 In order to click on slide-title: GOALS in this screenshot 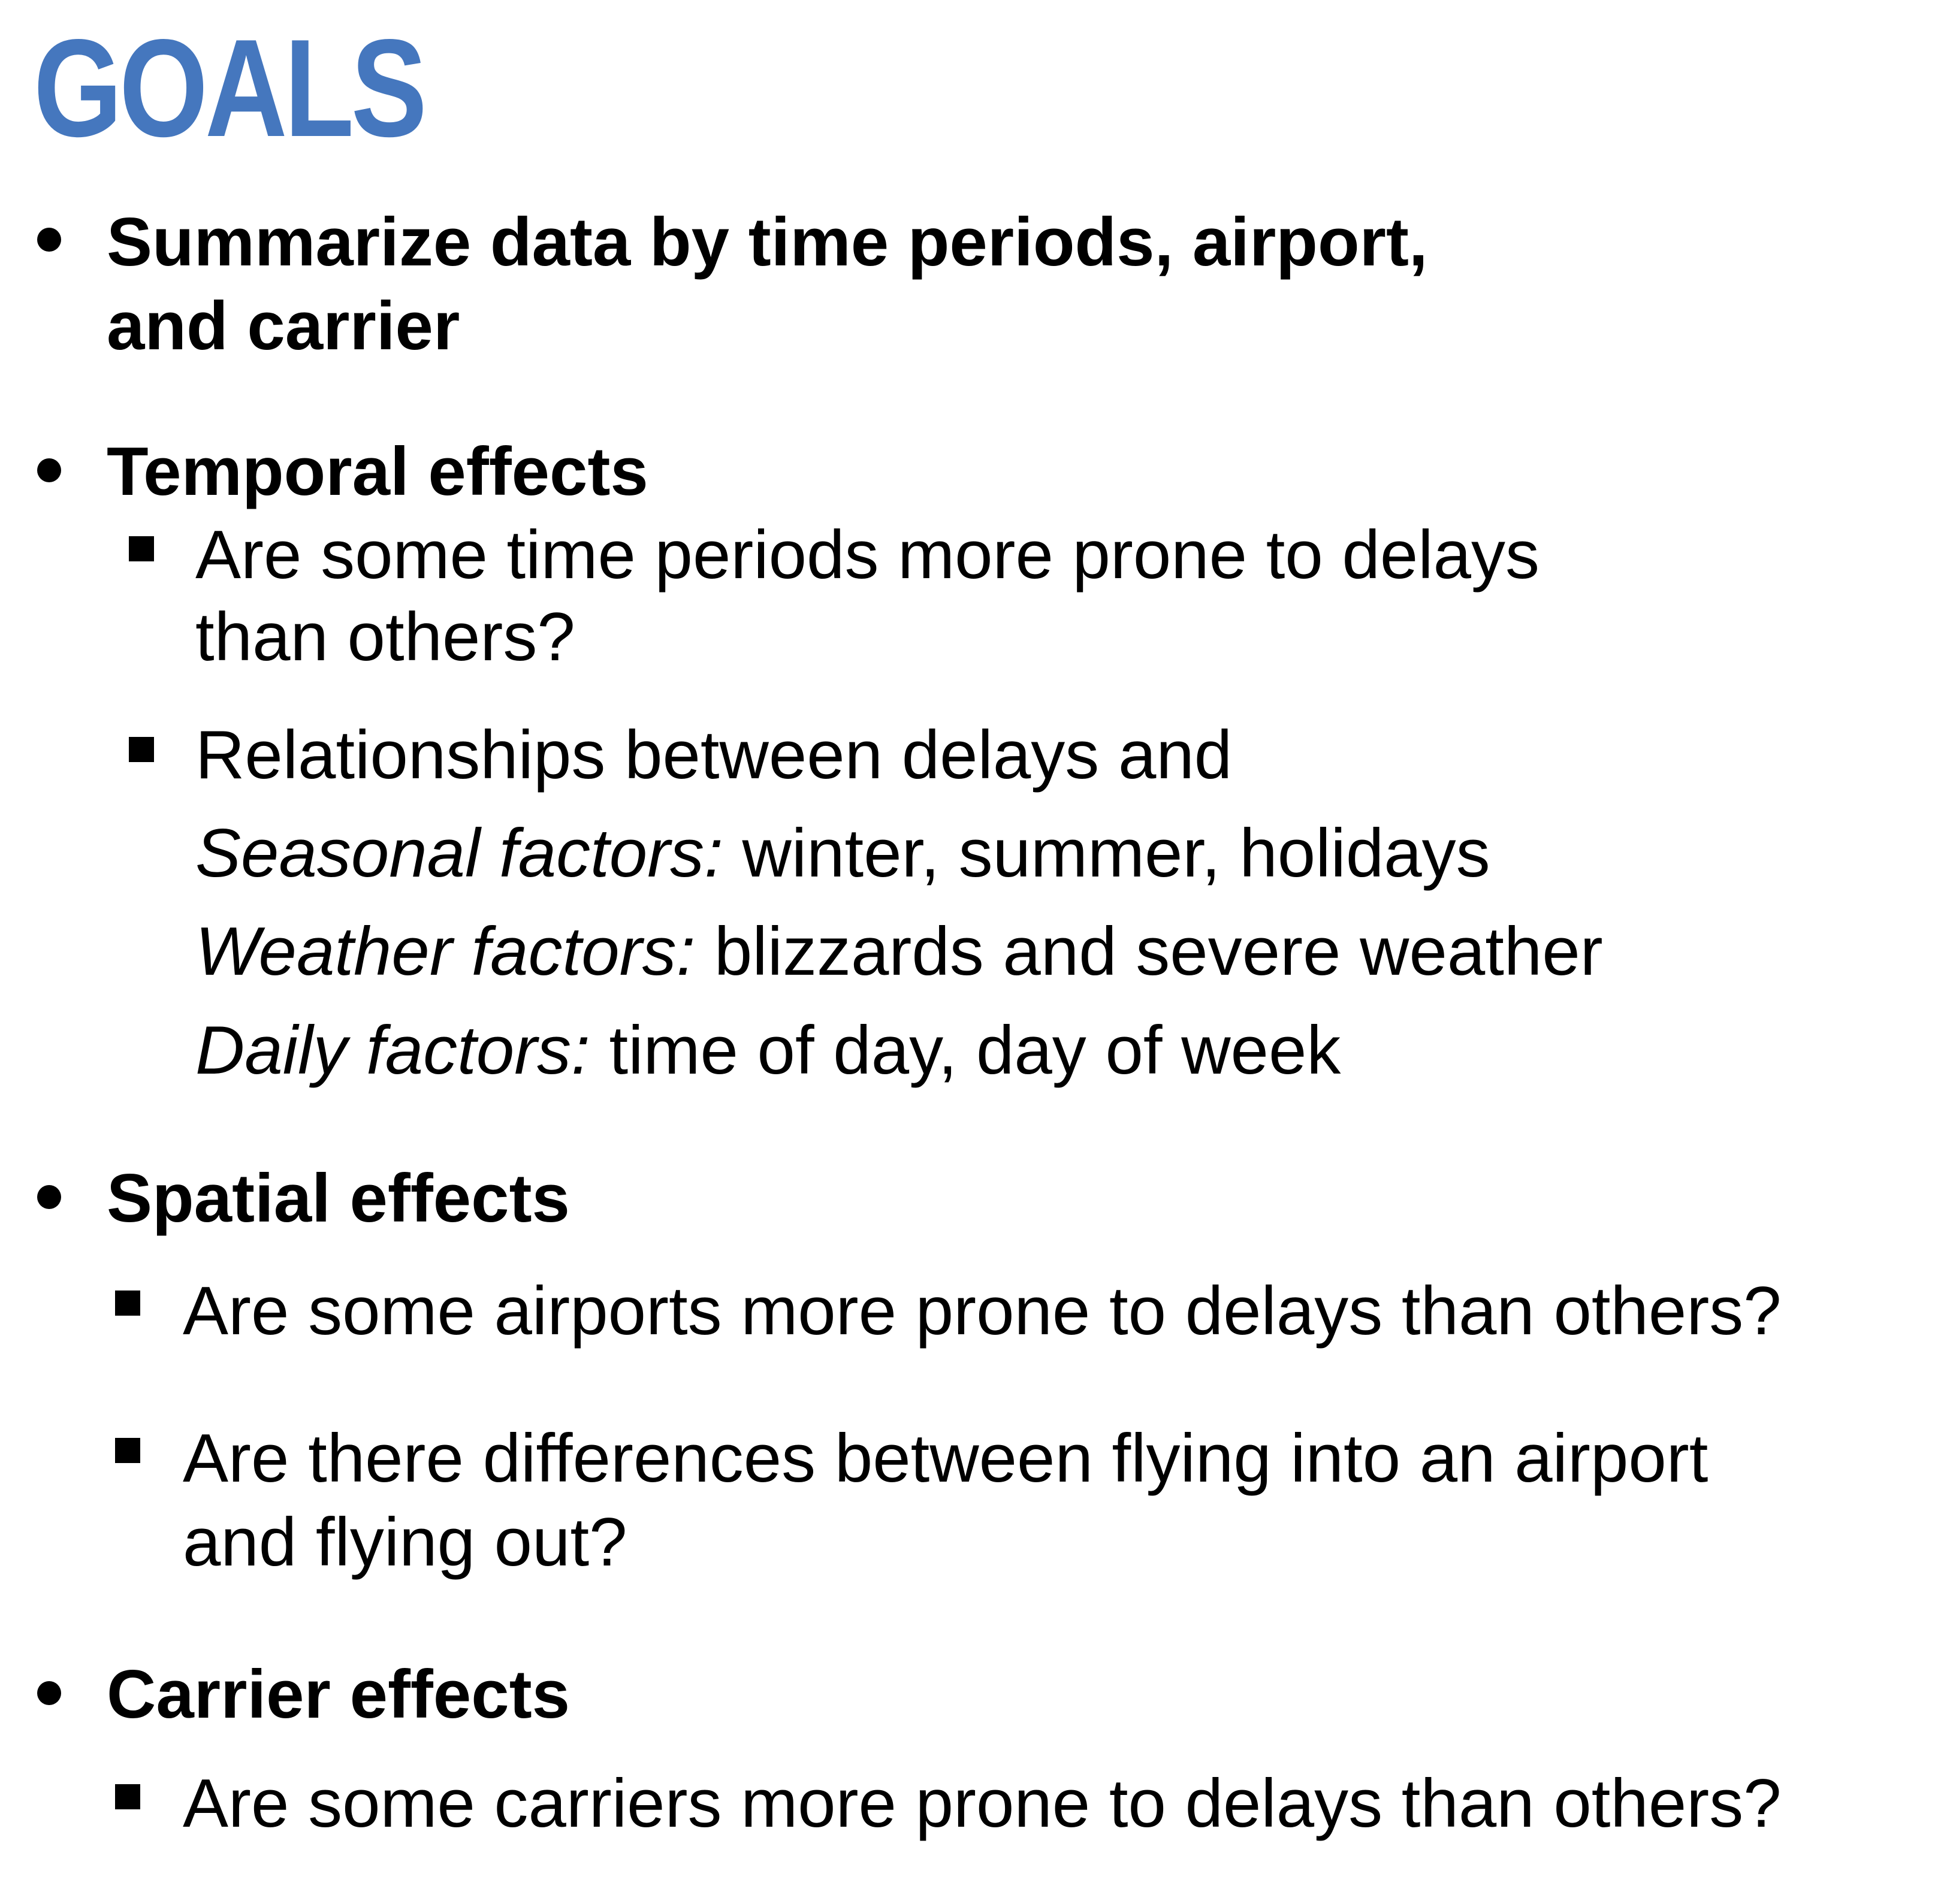, I will do `click(231, 88)`.